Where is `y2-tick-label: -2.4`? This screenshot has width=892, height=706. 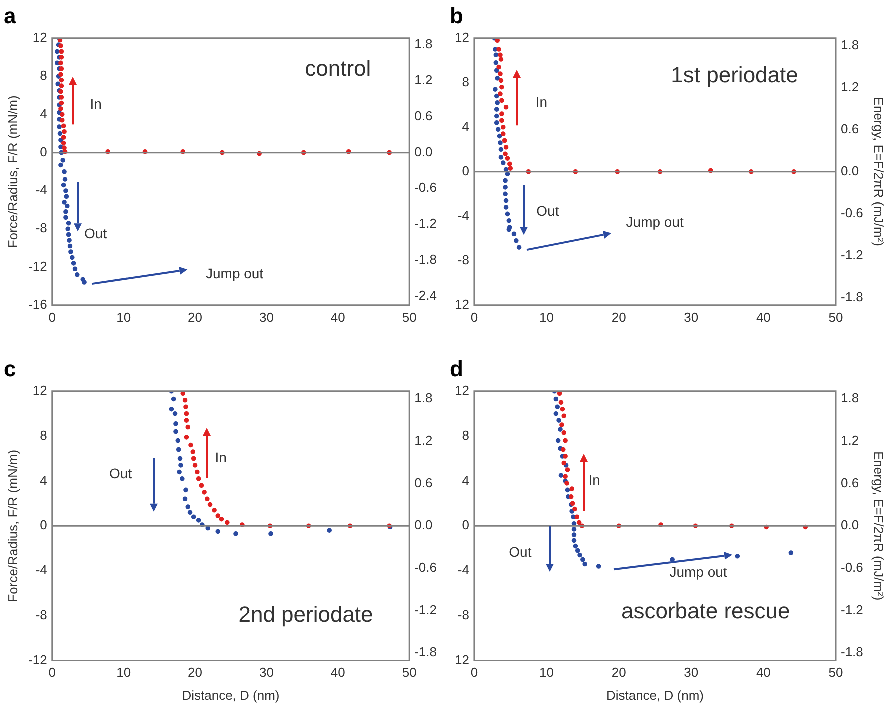
y2-tick-label: -2.4 is located at coordinates (426, 295).